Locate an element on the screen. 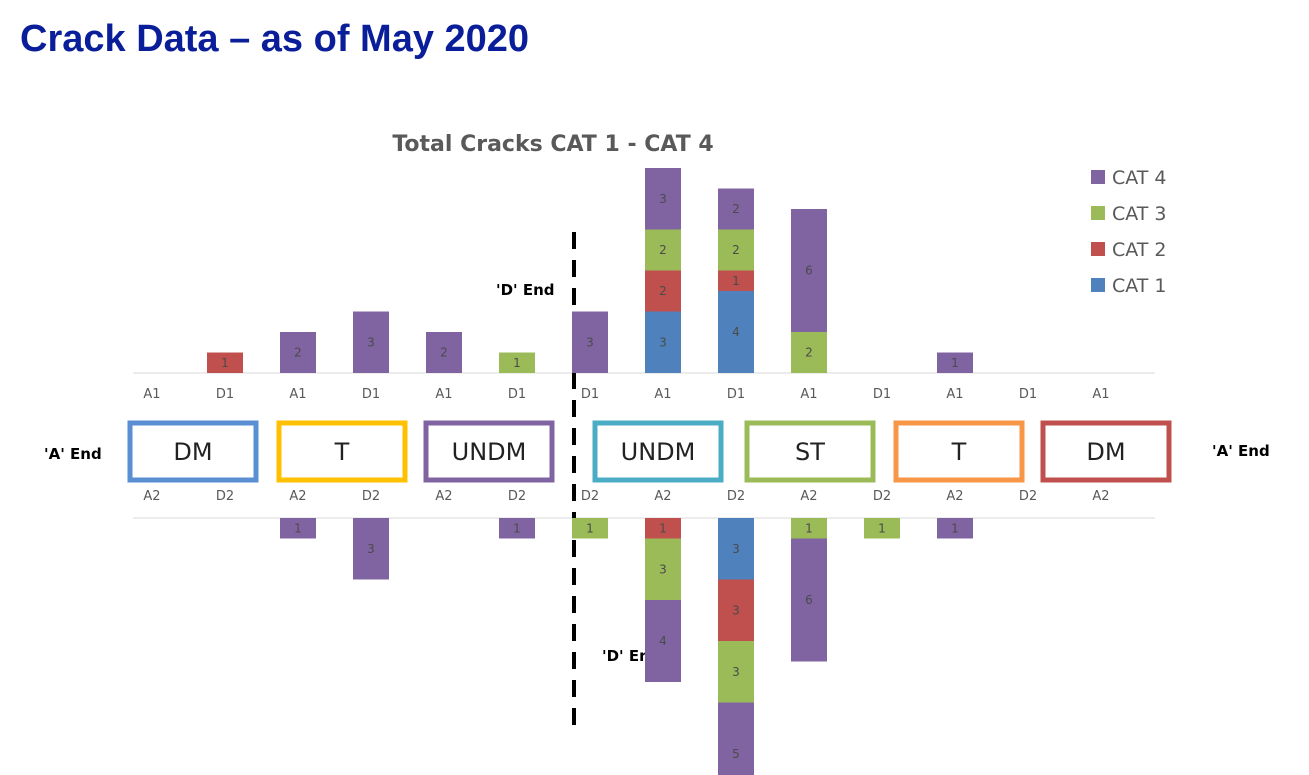  a-end-label-left: 'A' End is located at coordinates (73, 454).